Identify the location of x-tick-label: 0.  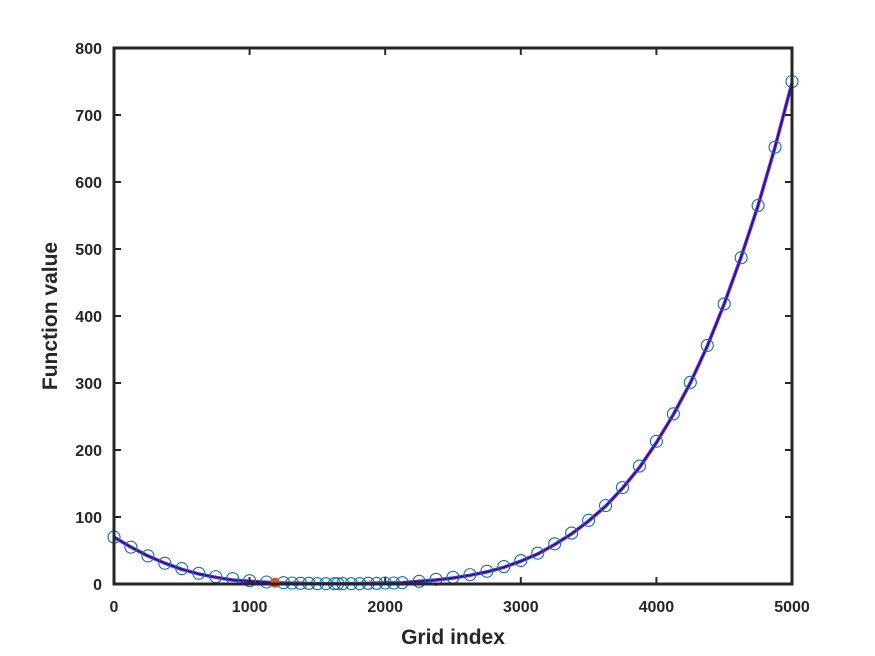
(114, 607).